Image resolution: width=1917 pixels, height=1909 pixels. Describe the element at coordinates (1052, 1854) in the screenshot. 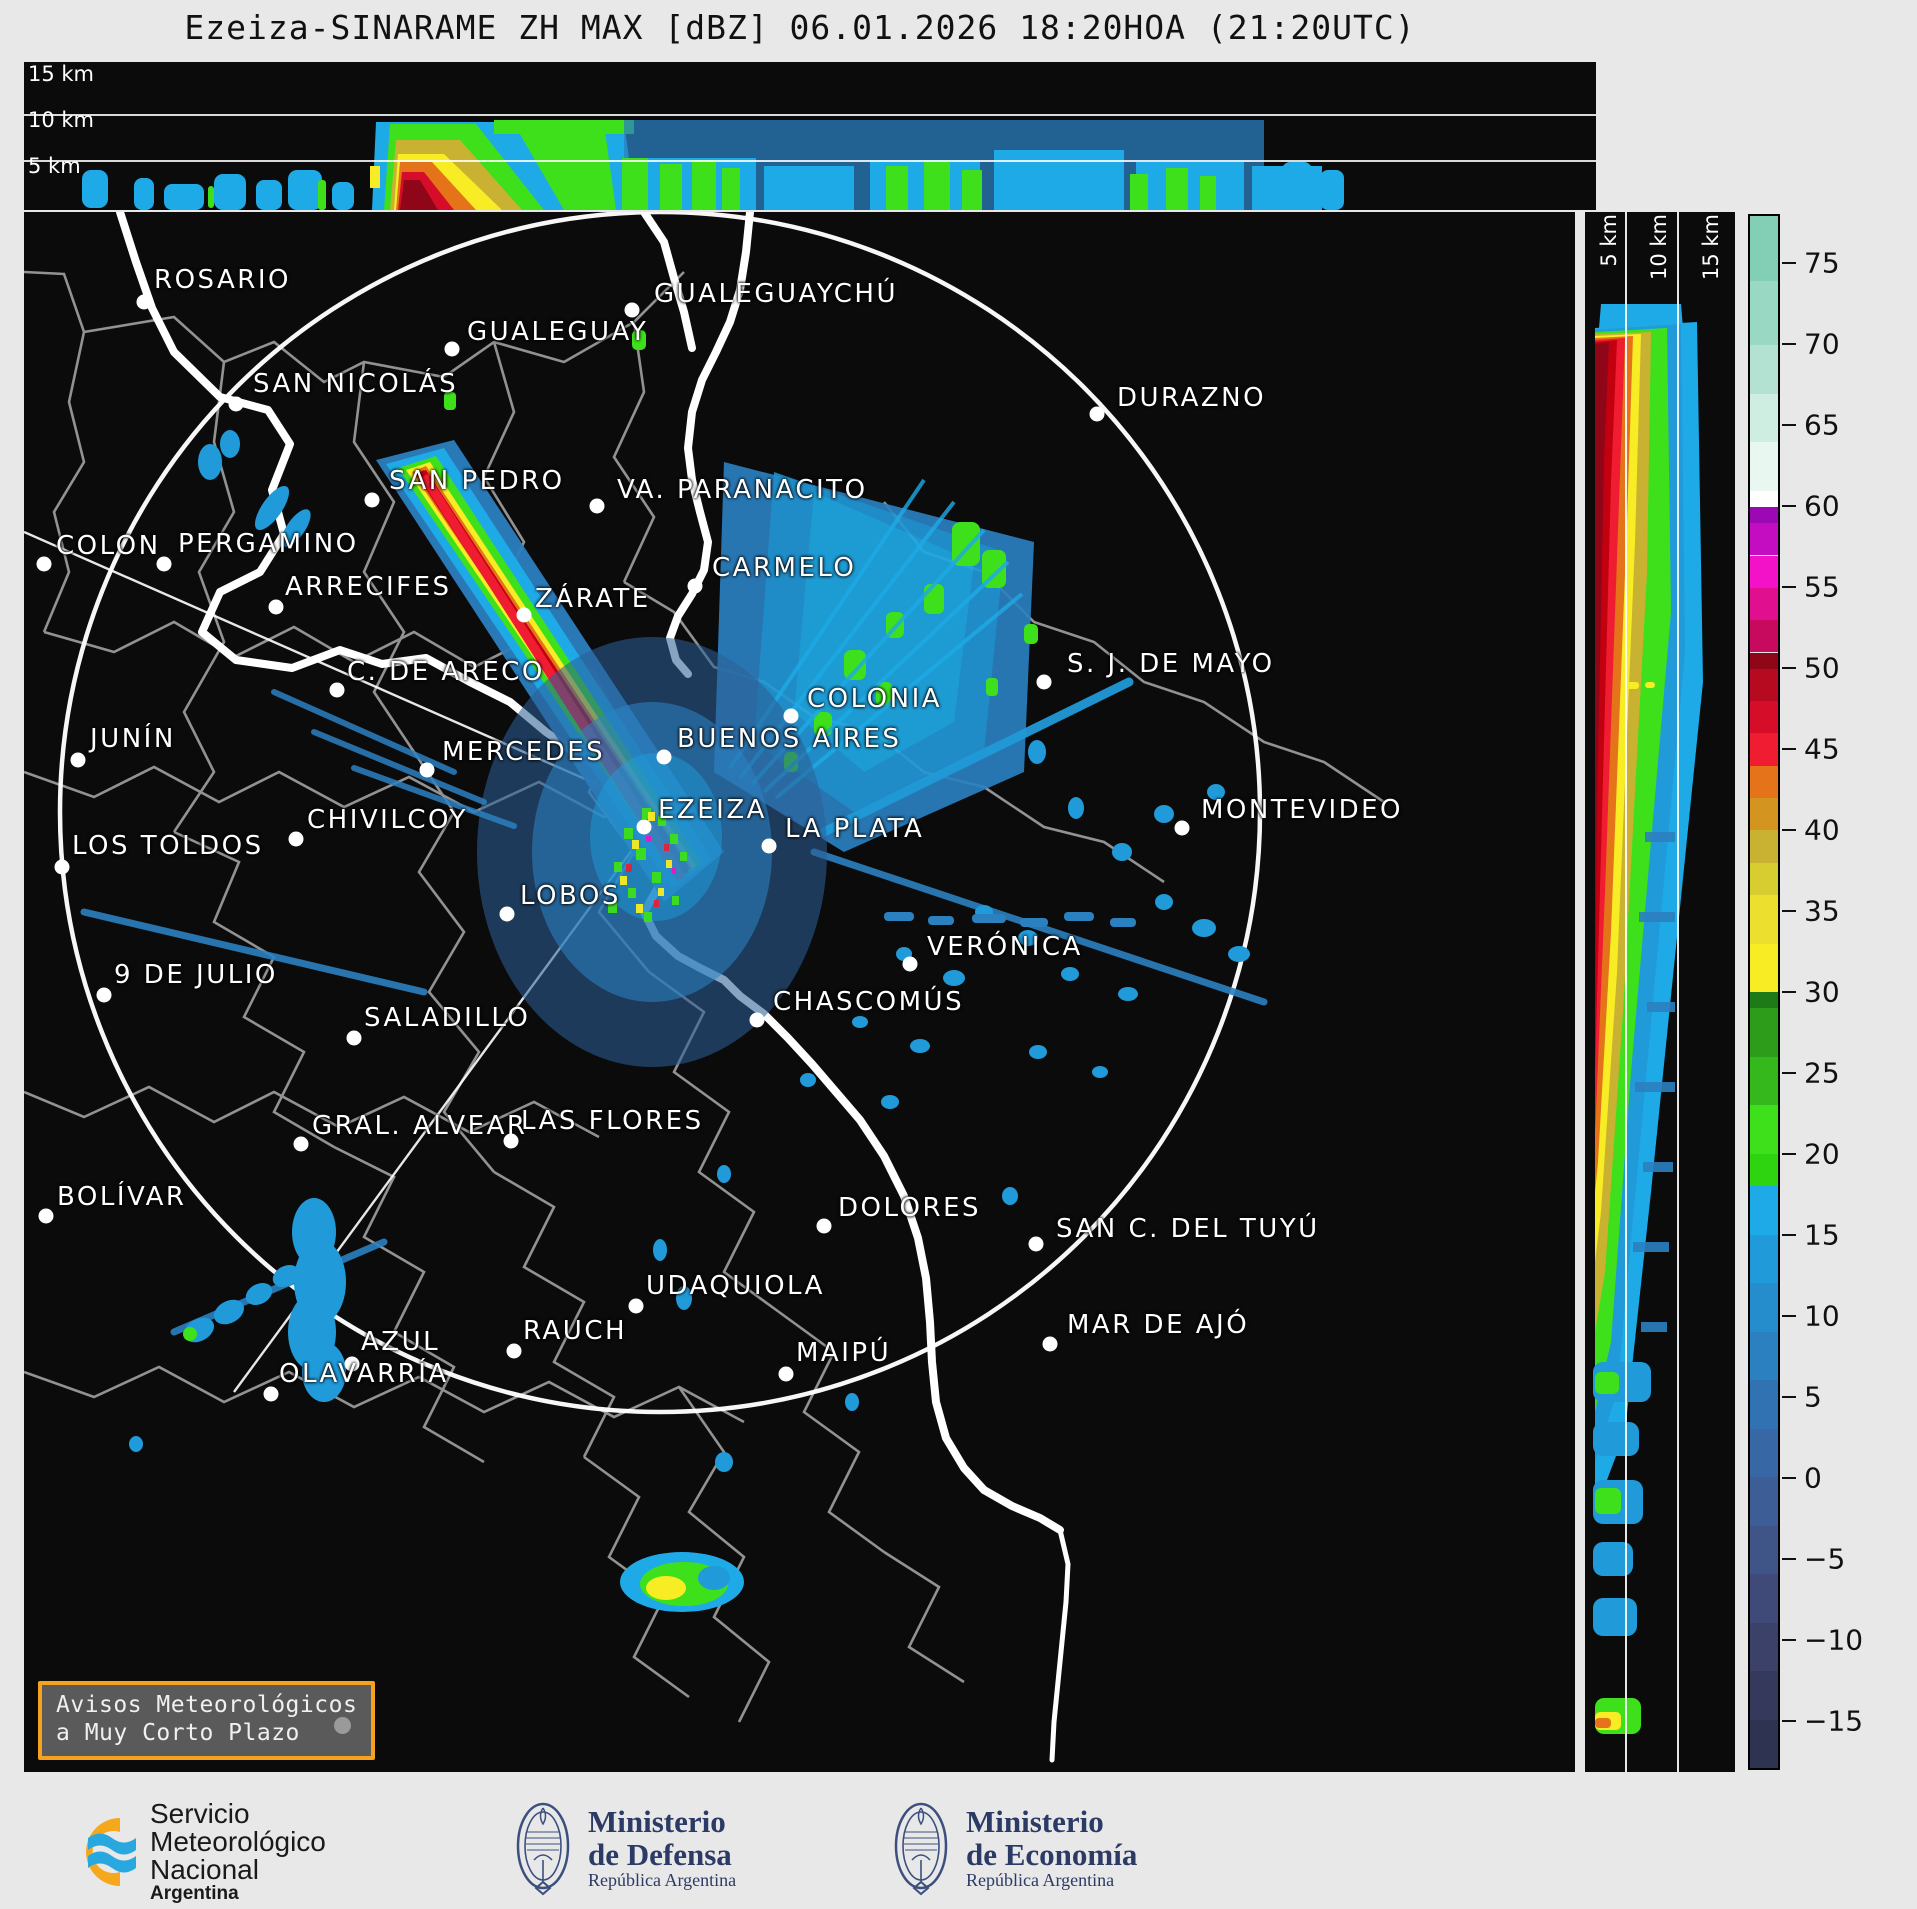

I see `economia-line-2: de Economía` at that location.